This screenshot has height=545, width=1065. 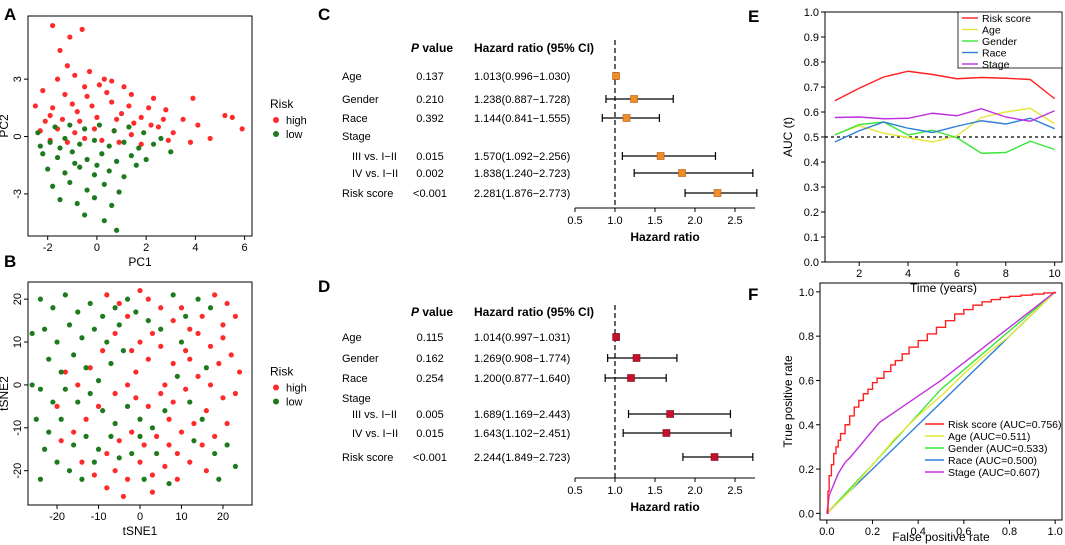 I want to click on x-axis-label: False positive rate, so click(x=941, y=537).